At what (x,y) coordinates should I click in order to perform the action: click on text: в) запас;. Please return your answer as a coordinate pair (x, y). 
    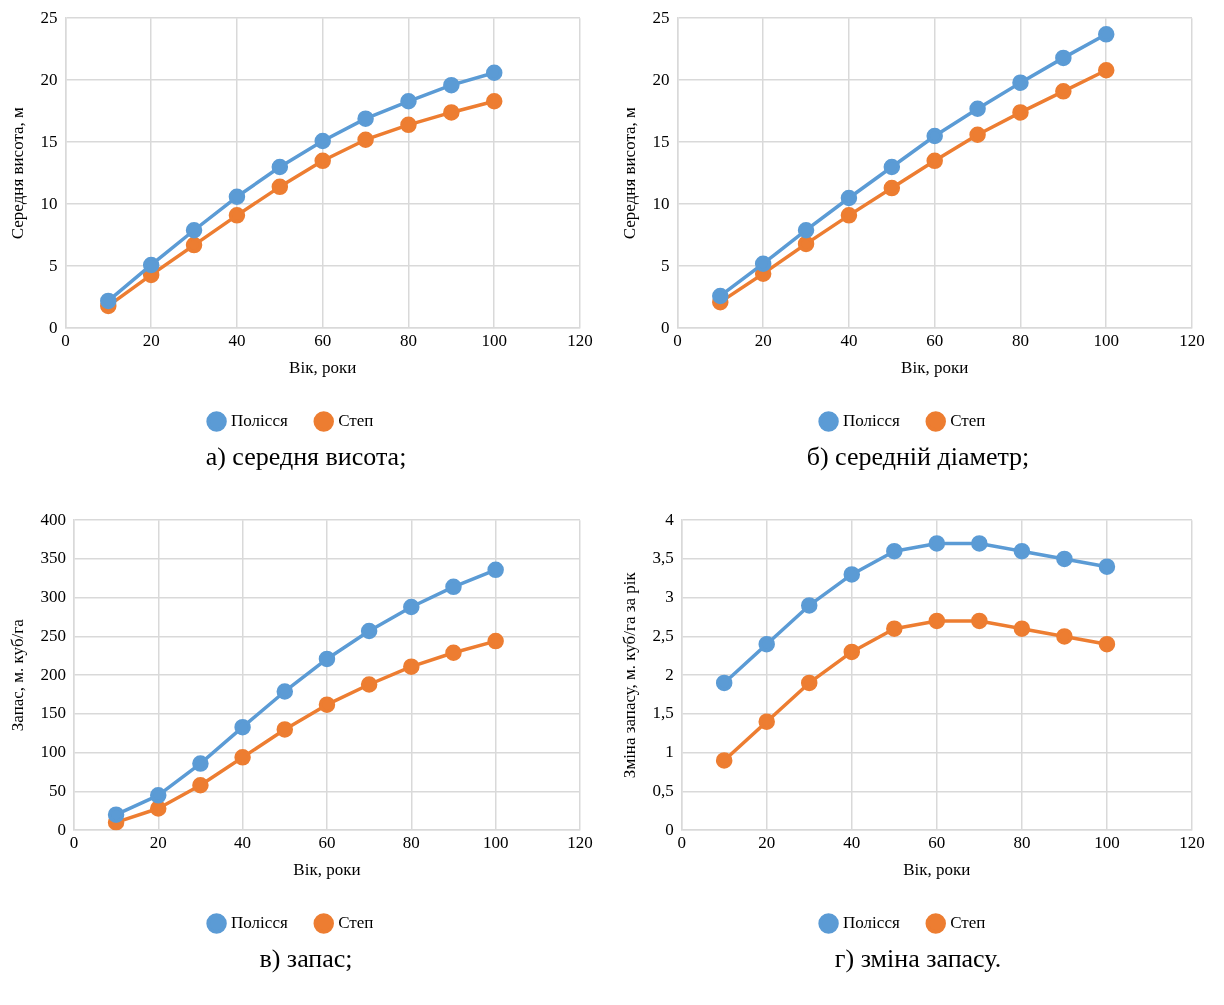
    Looking at the image, I should click on (306, 959).